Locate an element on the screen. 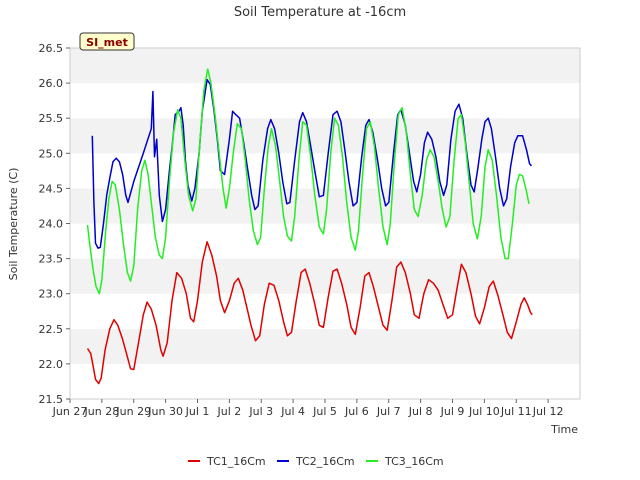 The image size is (640, 480). x-tick-label: Jul 12 is located at coordinates (548, 411).